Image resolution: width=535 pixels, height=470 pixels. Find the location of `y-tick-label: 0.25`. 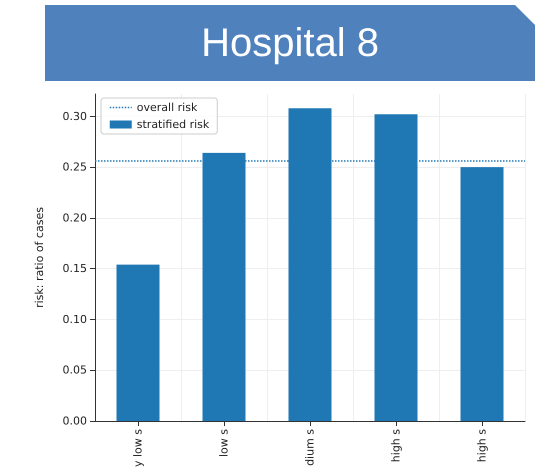

y-tick-label: 0.25 is located at coordinates (74, 167).